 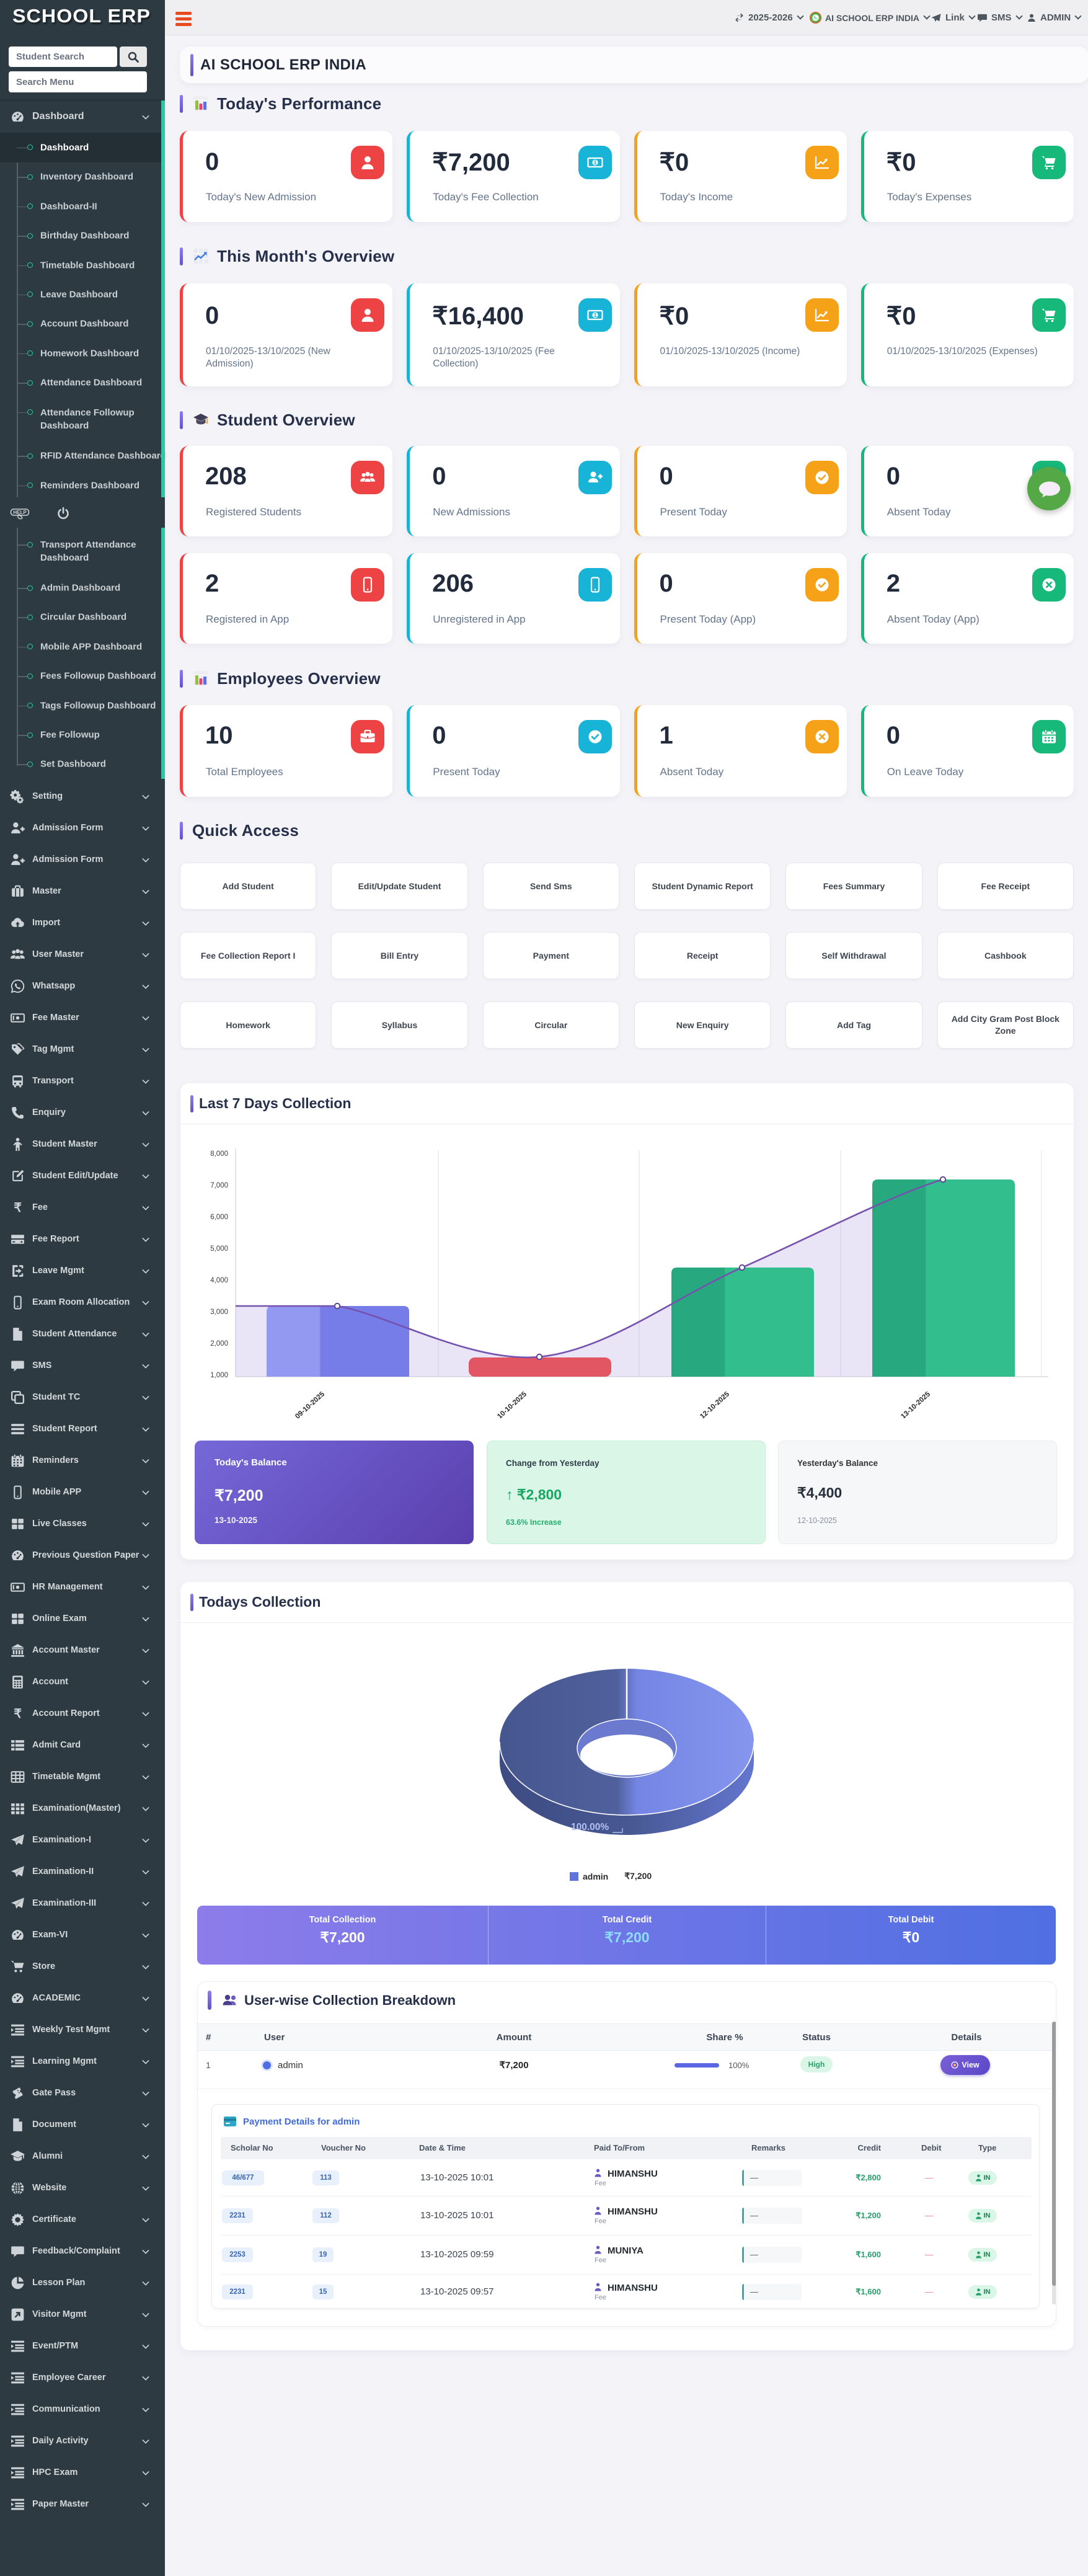 What do you see at coordinates (512, 1404) in the screenshot?
I see `svg-text: 10-10-2025` at bounding box center [512, 1404].